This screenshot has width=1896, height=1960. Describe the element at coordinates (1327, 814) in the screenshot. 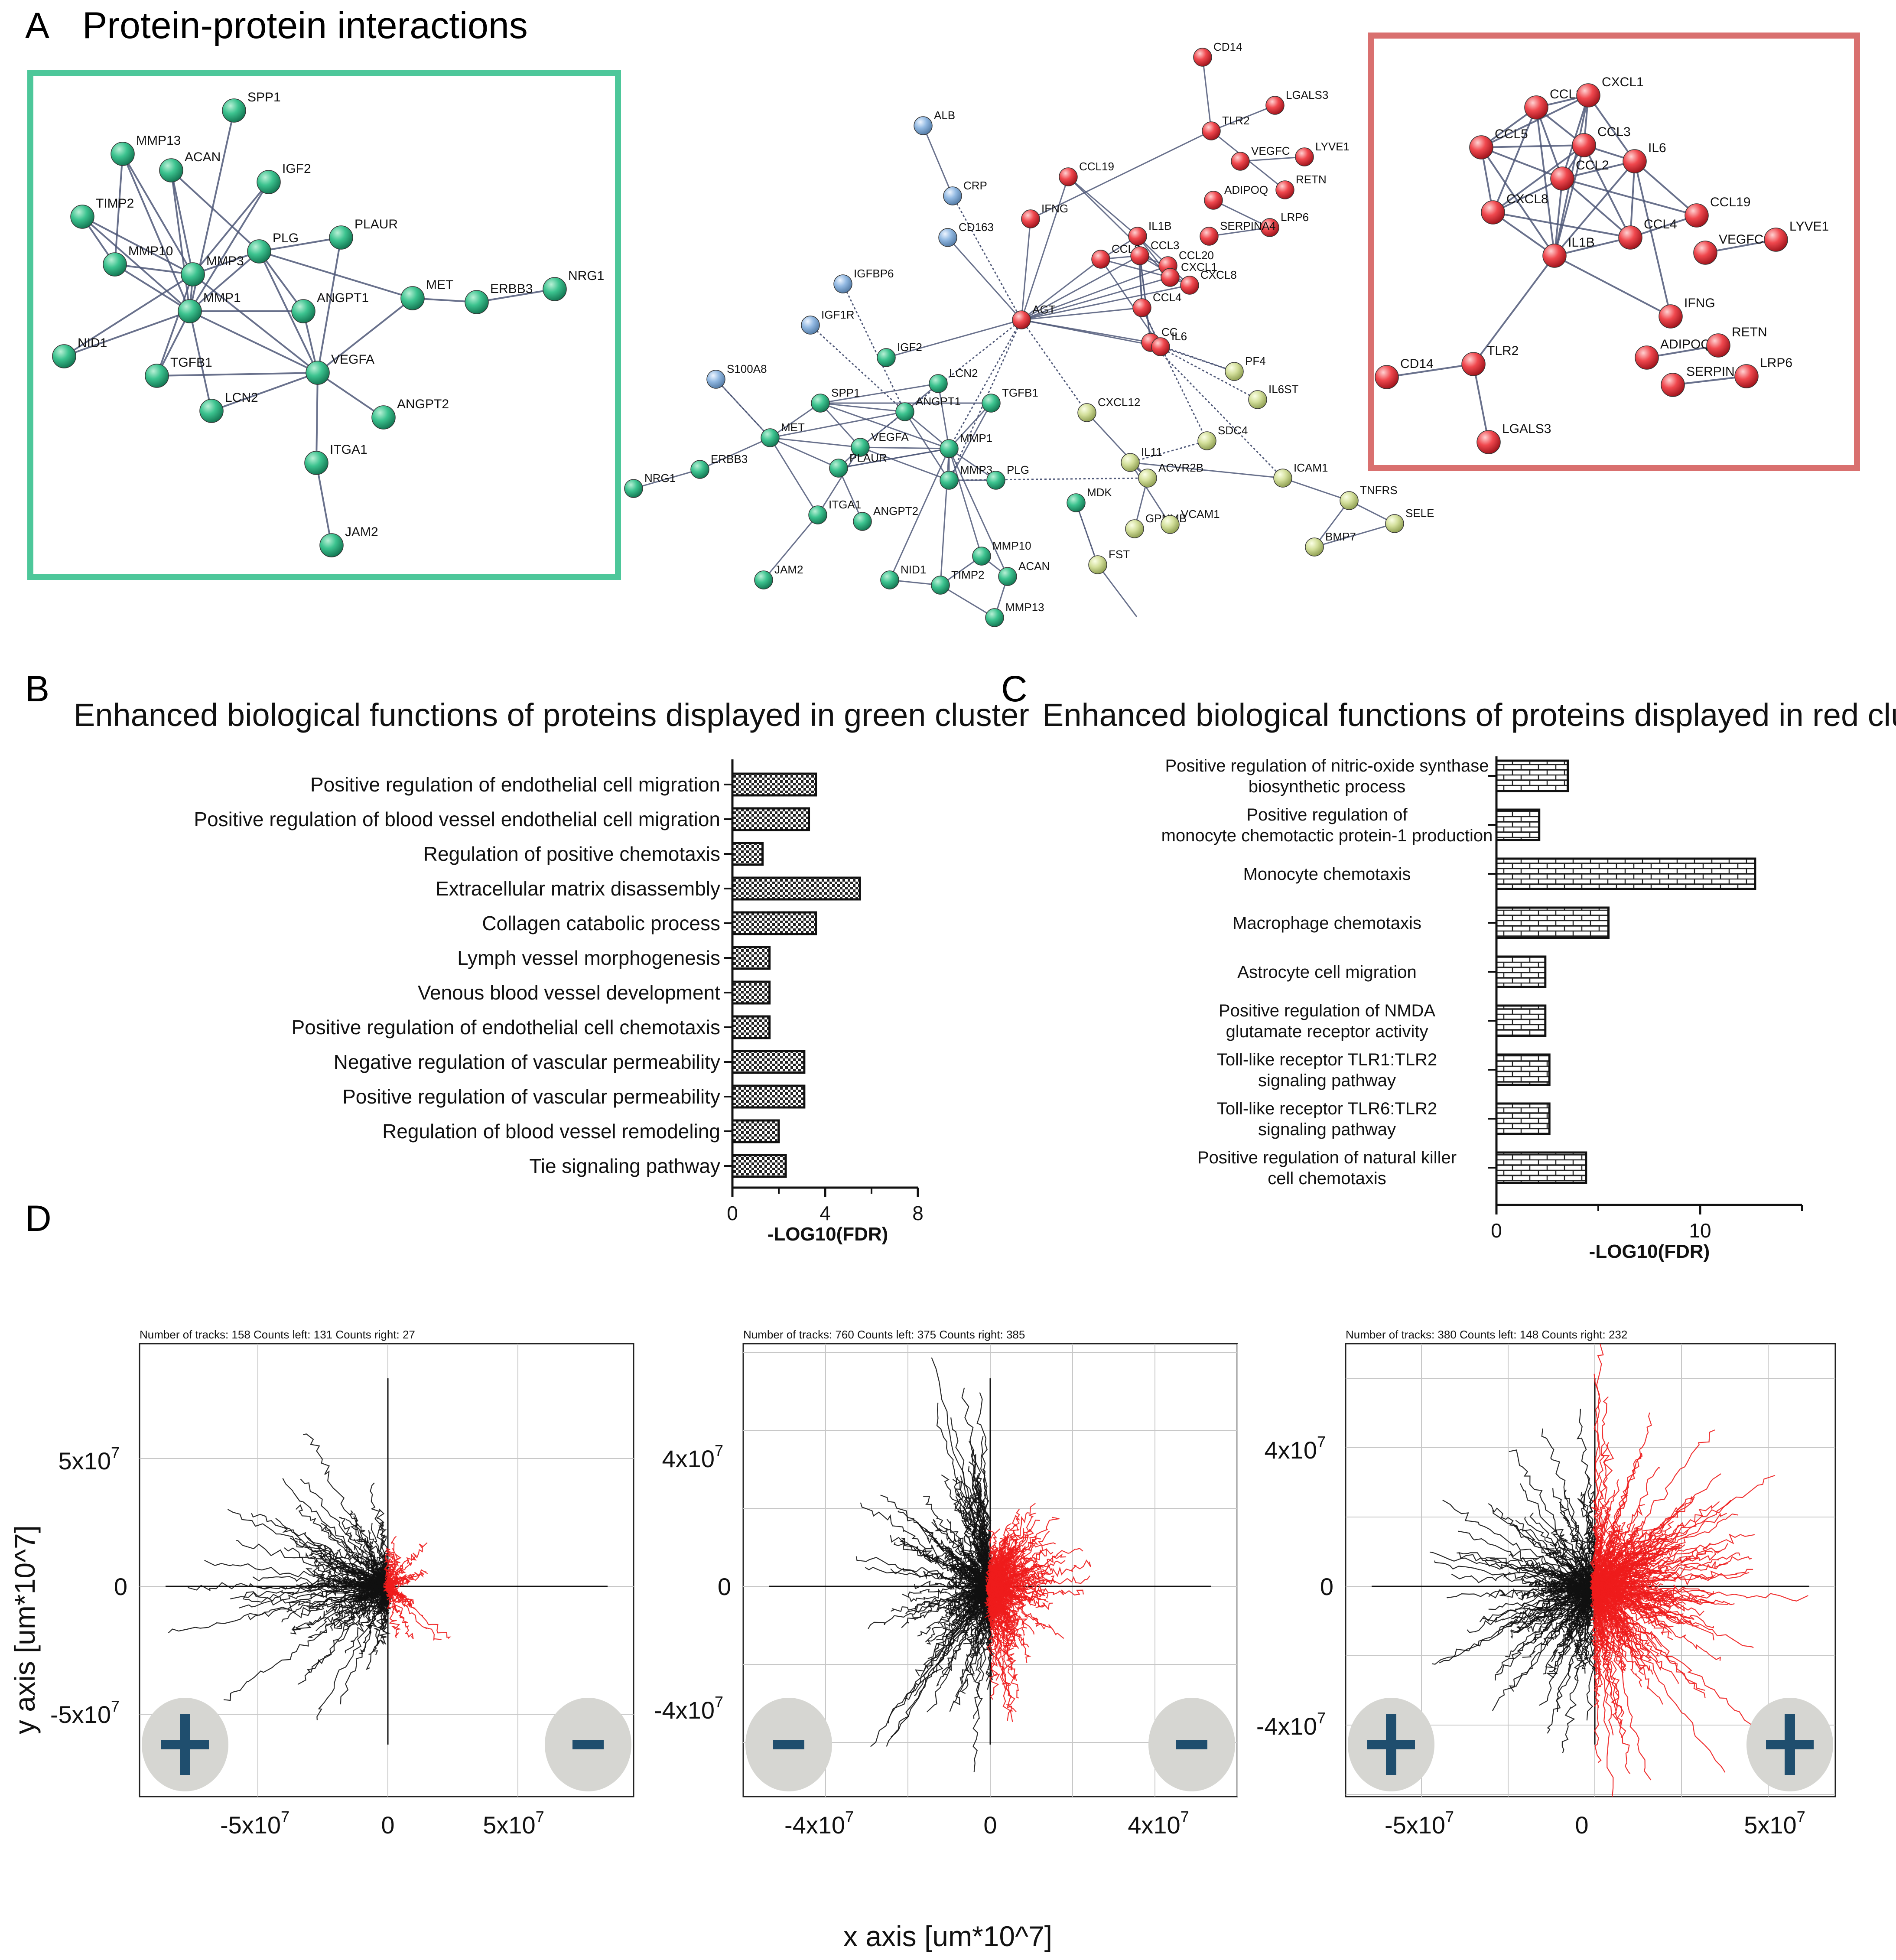

I see `category-label: Positive regulation of` at that location.